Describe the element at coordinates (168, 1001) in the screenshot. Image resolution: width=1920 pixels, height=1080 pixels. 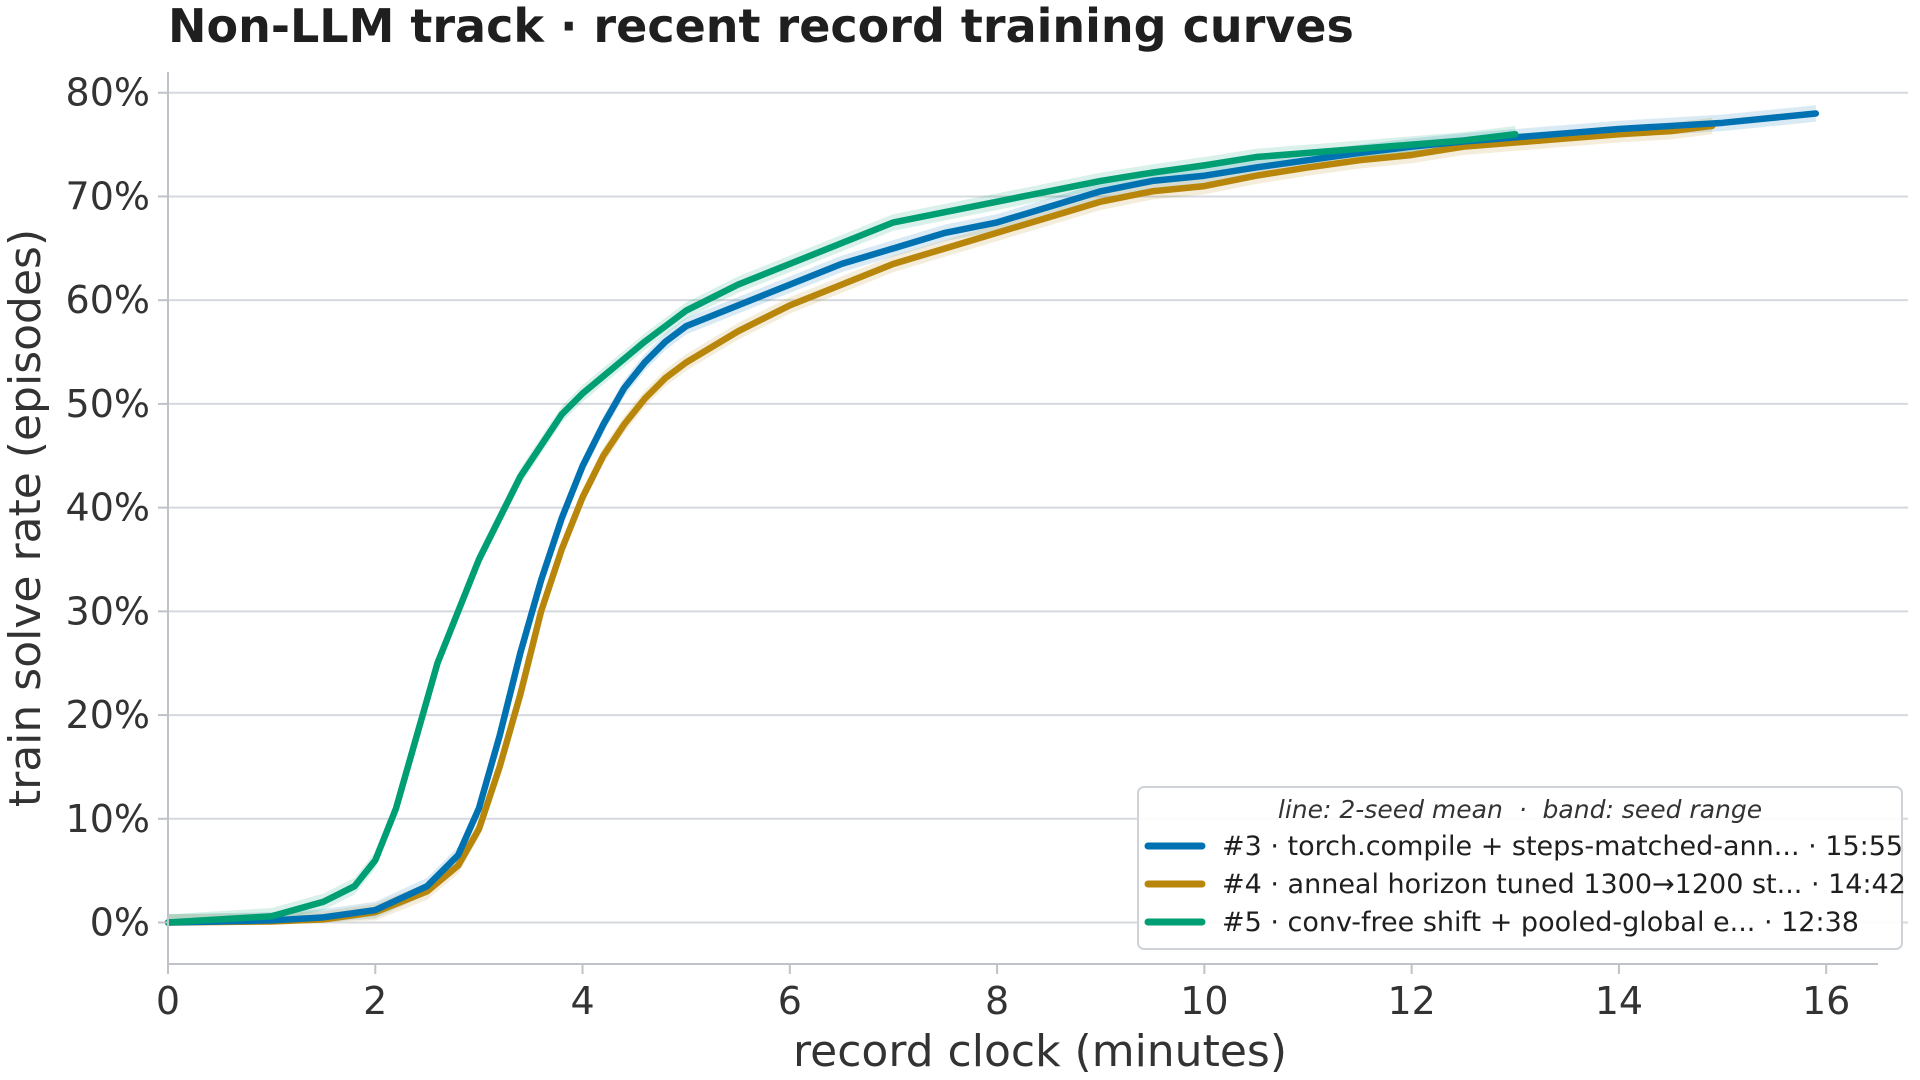
I see `x-tick-label: 0` at that location.